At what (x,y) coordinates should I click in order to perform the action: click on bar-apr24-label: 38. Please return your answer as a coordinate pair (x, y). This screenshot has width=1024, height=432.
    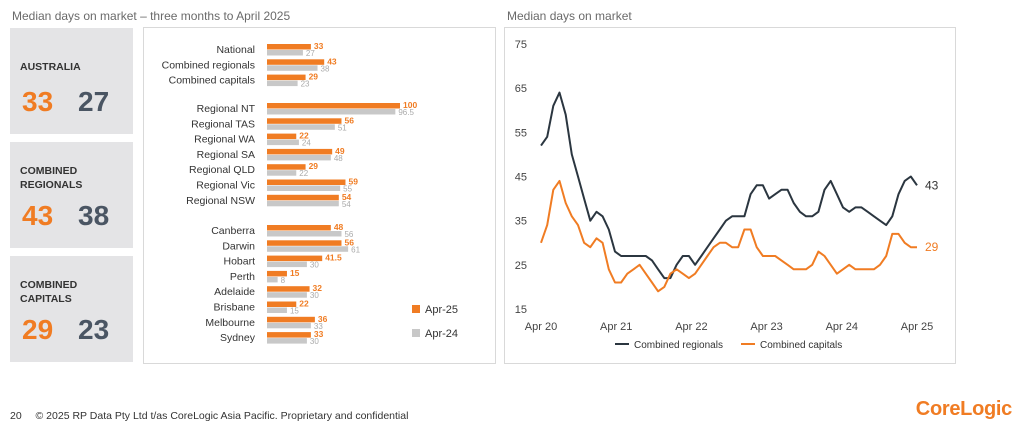
    Looking at the image, I should click on (325, 68).